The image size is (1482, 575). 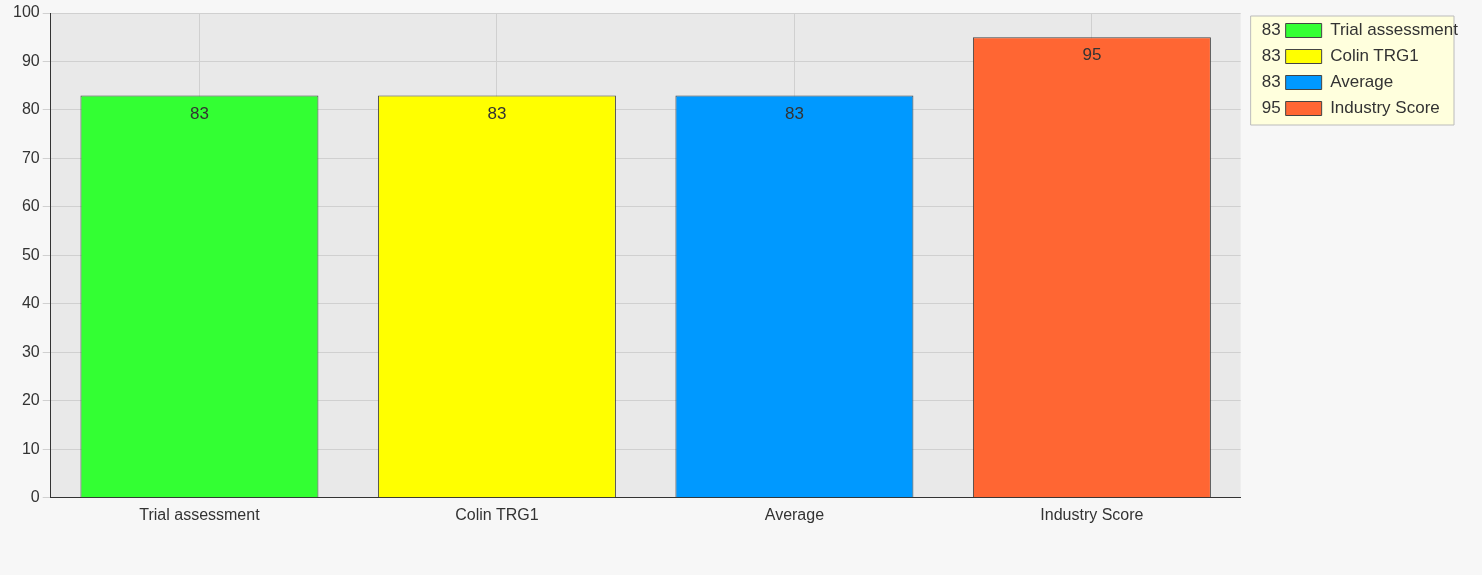 What do you see at coordinates (26, 12) in the screenshot?
I see `y-tick-label: 100` at bounding box center [26, 12].